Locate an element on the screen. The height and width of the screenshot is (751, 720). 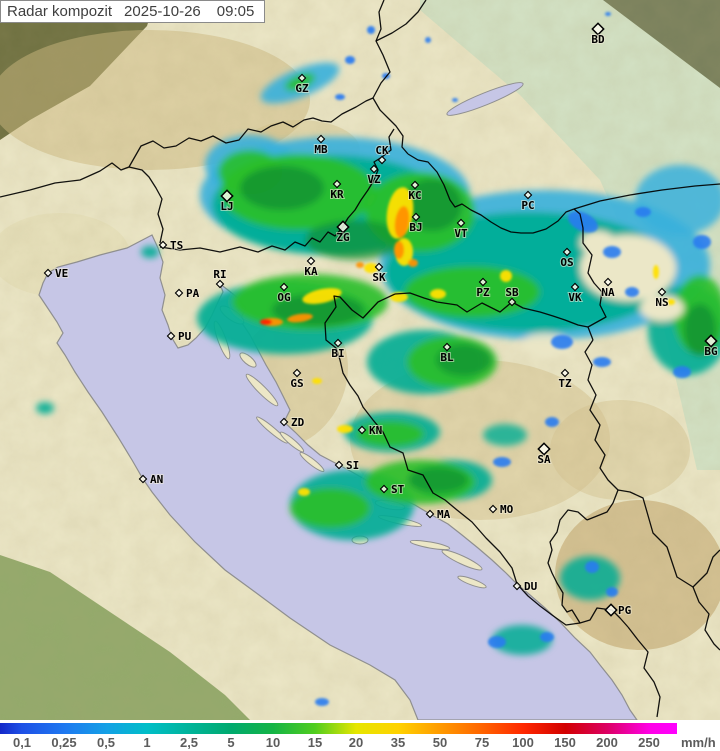
city-label: AN is located at coordinates (156, 479).